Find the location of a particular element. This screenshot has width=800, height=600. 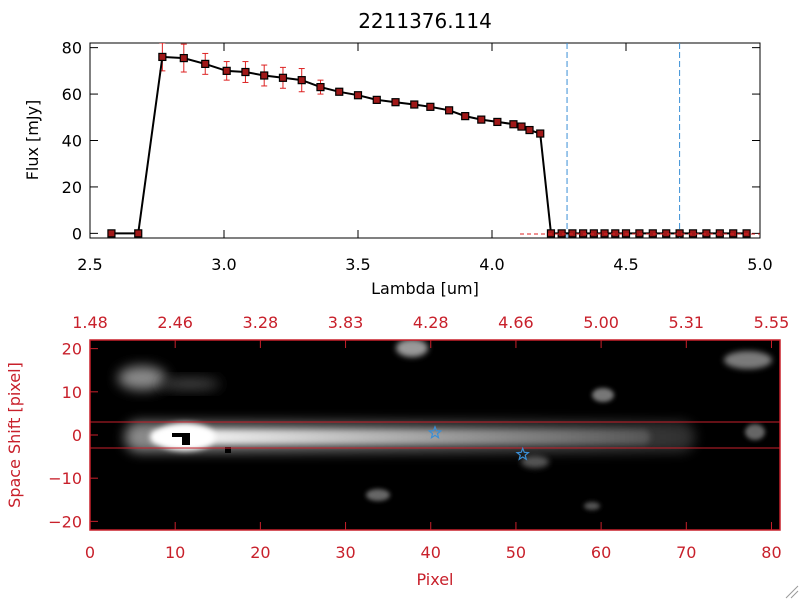

pixel-tick-label: 10 is located at coordinates (175, 552).